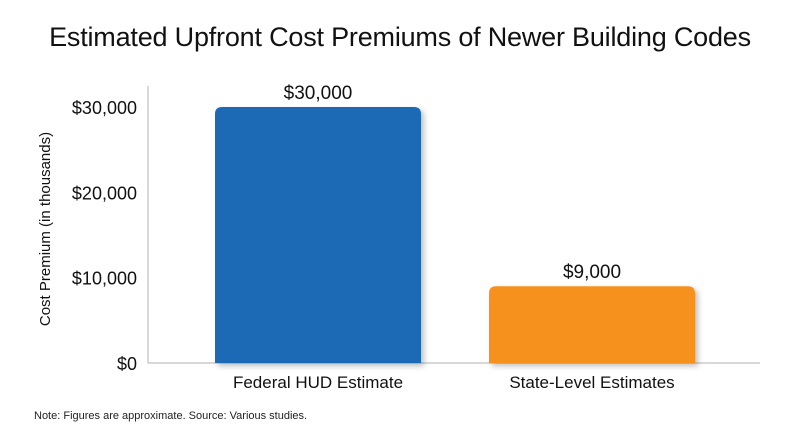 The image size is (800, 447). Describe the element at coordinates (592, 272) in the screenshot. I see `bar-value-label: $9,000` at that location.